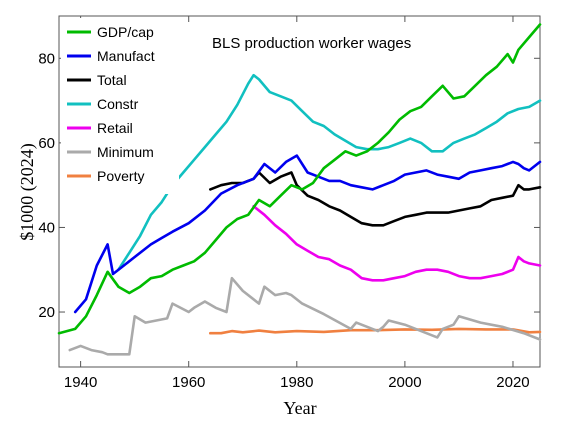 This screenshot has height=429, width=566. Describe the element at coordinates (397, 243) in the screenshot. I see `series-line-retail` at that location.